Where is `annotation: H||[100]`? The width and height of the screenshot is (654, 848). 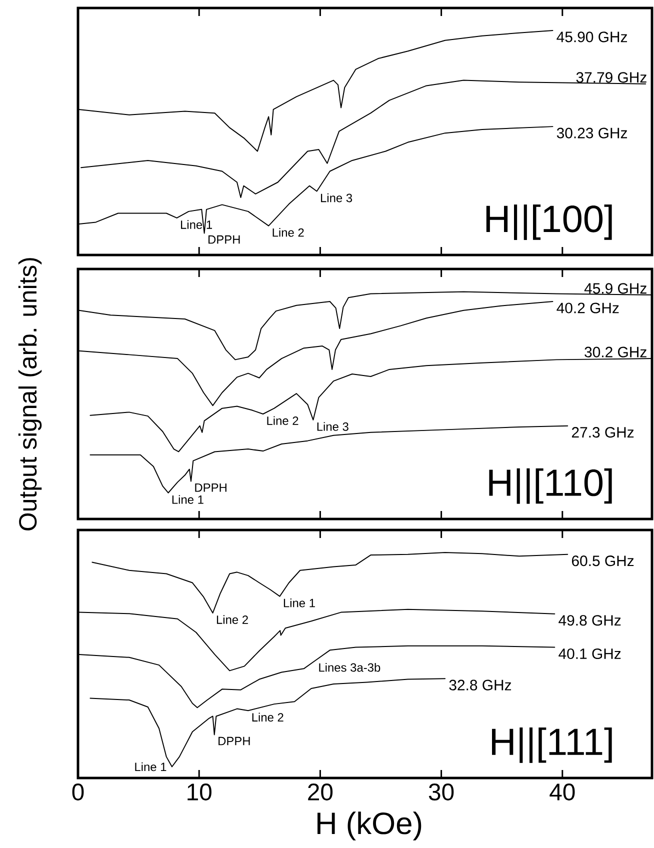
annotation: H||[100] is located at coordinates (549, 222).